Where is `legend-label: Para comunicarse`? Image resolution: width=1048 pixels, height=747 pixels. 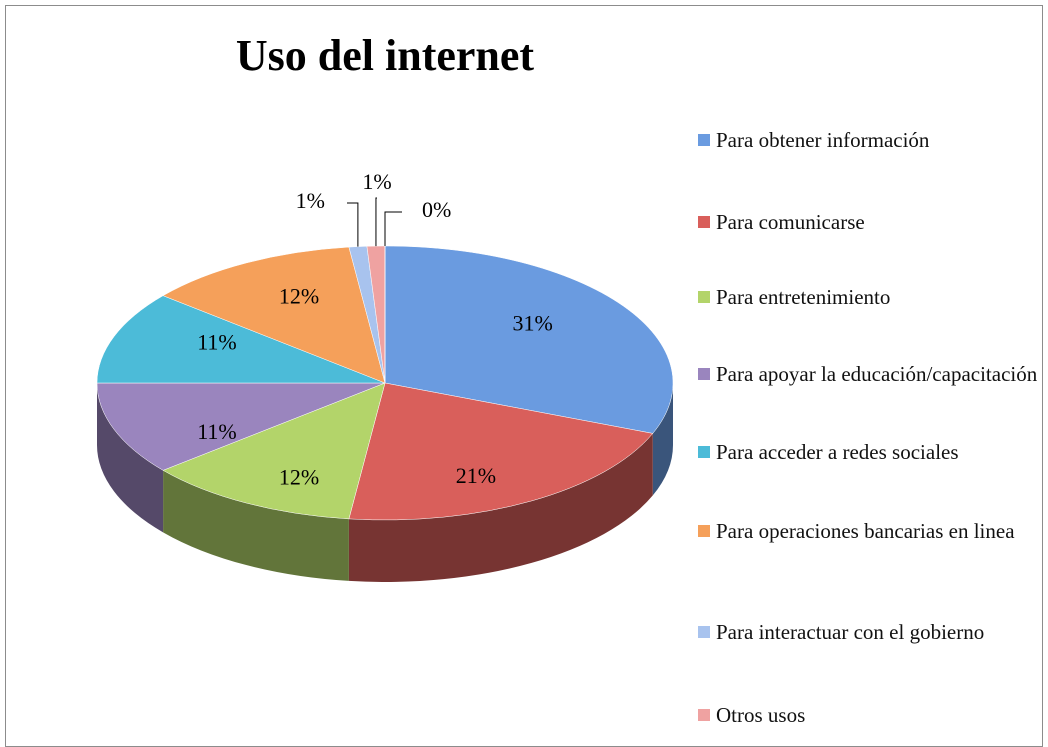
legend-label: Para comunicarse is located at coordinates (790, 222).